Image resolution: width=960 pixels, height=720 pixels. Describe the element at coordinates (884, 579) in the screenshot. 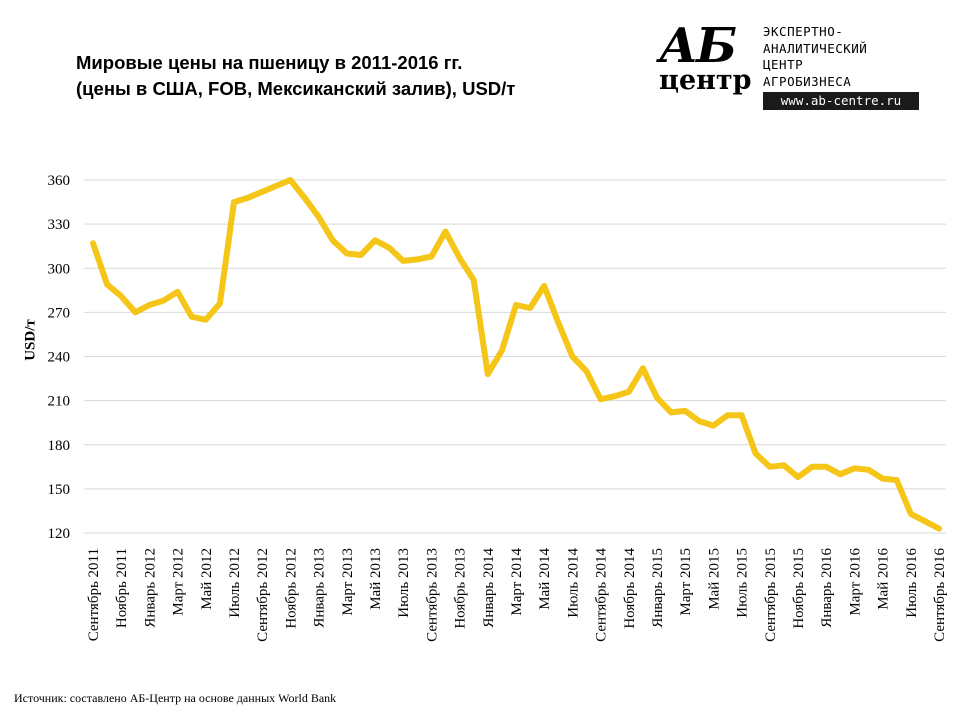

I see `x-tick-label: Май 2016` at that location.